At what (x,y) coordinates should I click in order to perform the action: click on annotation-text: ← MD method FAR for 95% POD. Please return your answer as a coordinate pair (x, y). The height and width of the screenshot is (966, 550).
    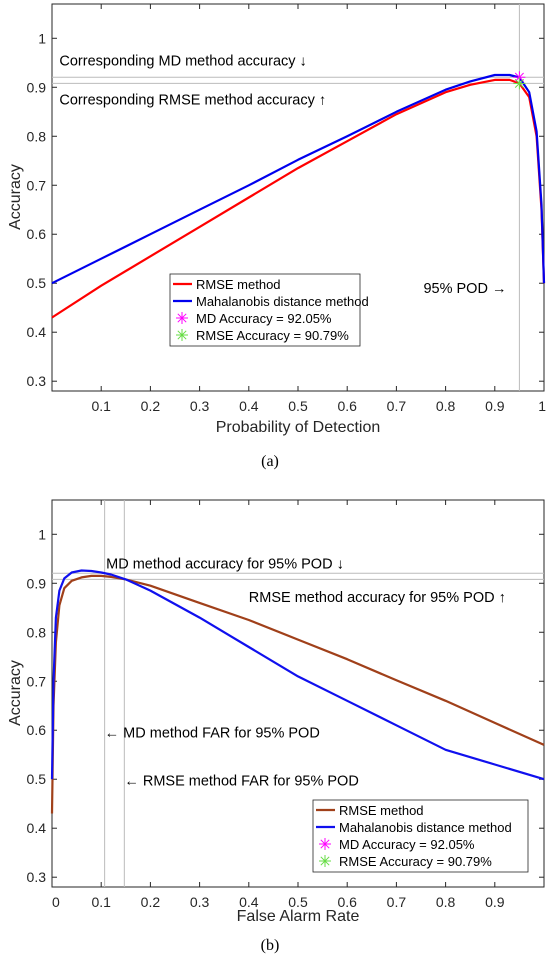
    Looking at the image, I should click on (212, 734).